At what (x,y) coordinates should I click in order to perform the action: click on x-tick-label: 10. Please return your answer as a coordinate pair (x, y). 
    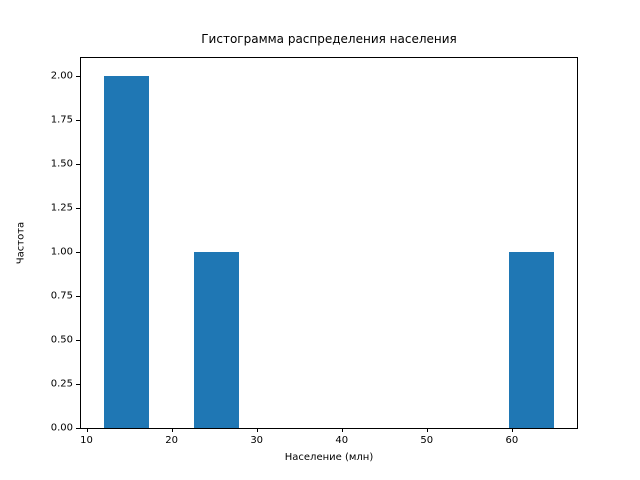
    Looking at the image, I should click on (86, 440).